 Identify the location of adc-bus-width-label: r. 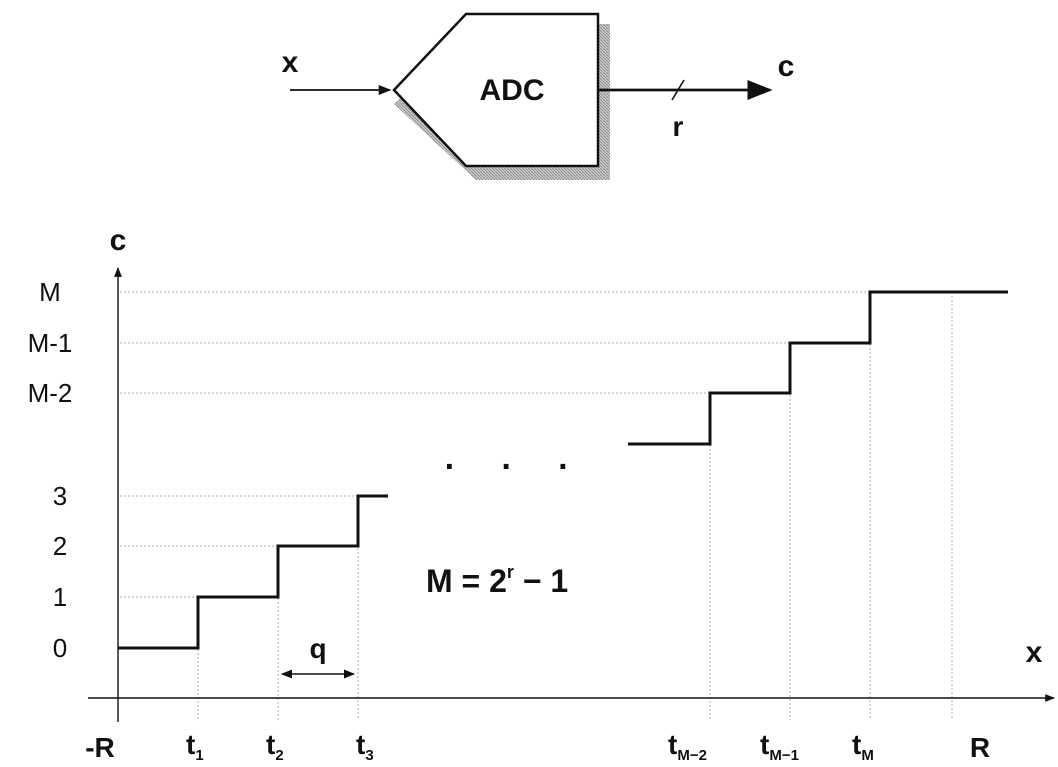
(678, 126).